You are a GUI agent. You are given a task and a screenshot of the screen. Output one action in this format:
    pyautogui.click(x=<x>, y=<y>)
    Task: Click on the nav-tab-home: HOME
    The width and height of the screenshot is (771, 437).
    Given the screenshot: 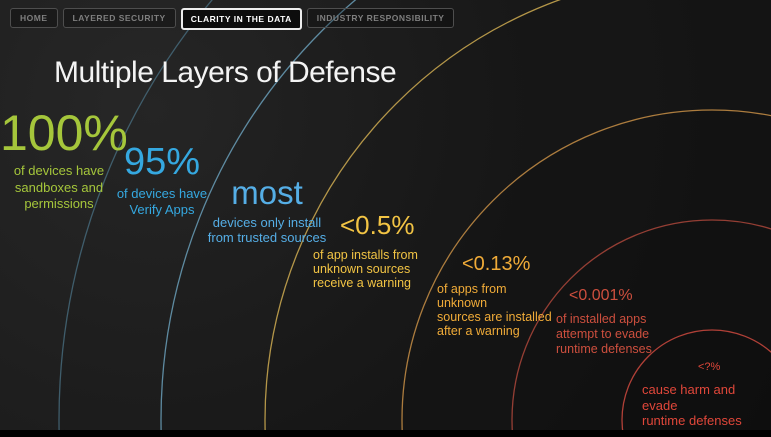 What is the action you would take?
    pyautogui.click(x=34, y=18)
    